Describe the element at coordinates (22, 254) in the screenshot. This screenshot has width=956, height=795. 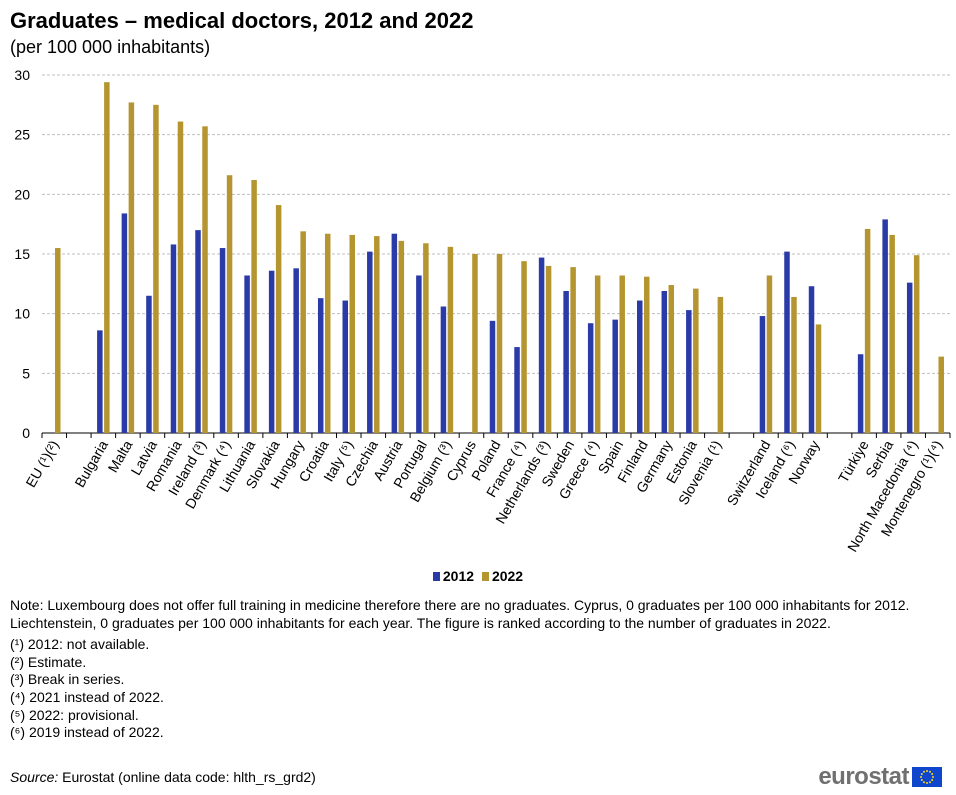
I see `y-tick-label: 15` at that location.